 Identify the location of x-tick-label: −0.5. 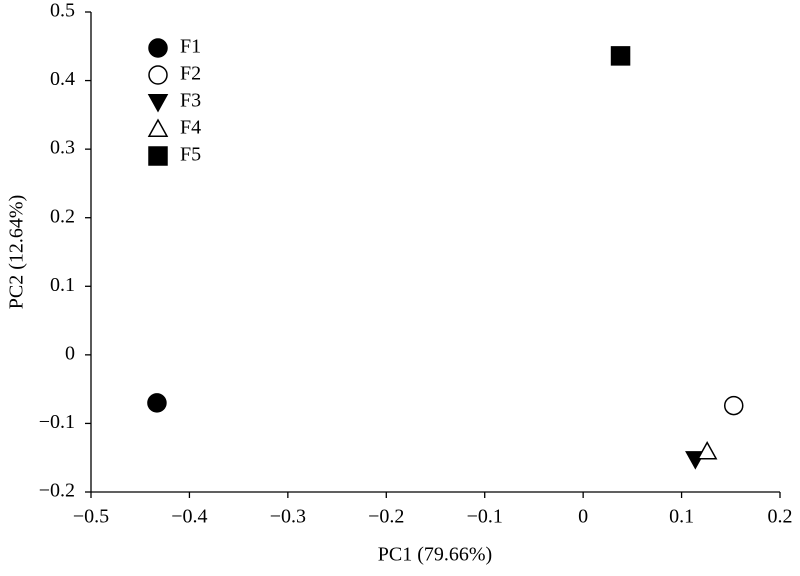
(91, 517).